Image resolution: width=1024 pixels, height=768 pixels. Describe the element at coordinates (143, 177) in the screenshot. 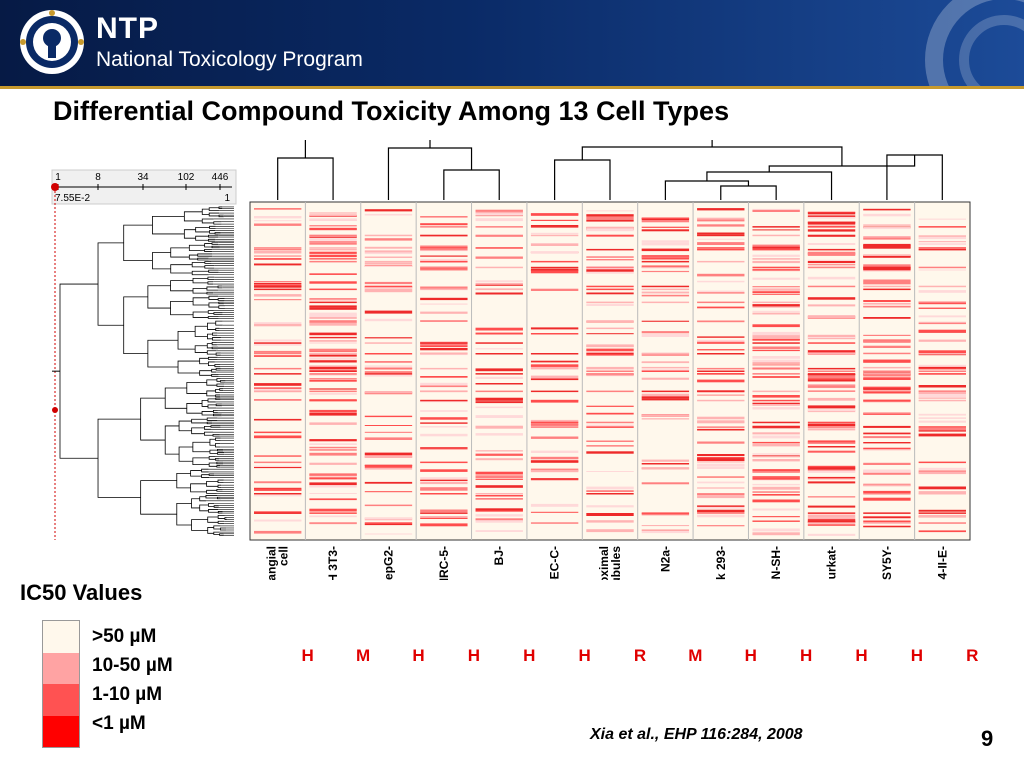

I see `scale-tick-label: 34` at that location.